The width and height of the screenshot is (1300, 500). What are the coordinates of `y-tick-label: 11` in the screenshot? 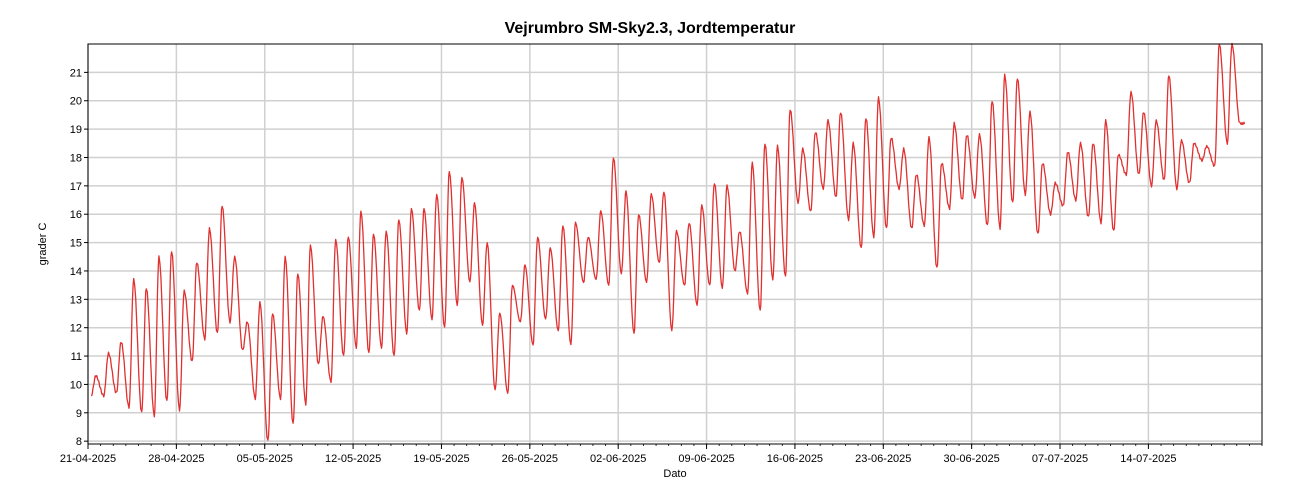 It's located at (76, 357).